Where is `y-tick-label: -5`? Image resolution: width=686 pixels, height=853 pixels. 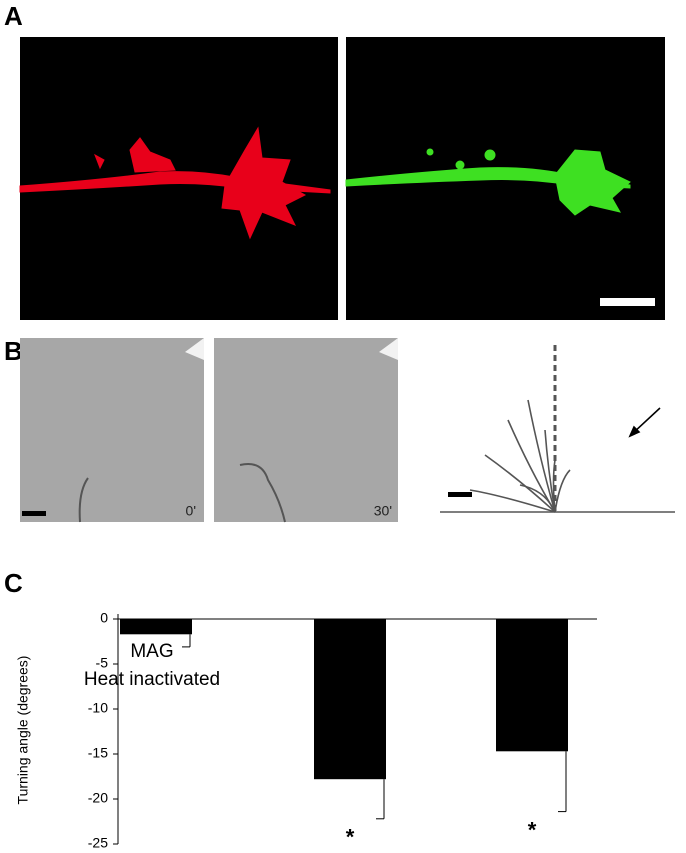
y-tick-label: -5 is located at coordinates (102, 663).